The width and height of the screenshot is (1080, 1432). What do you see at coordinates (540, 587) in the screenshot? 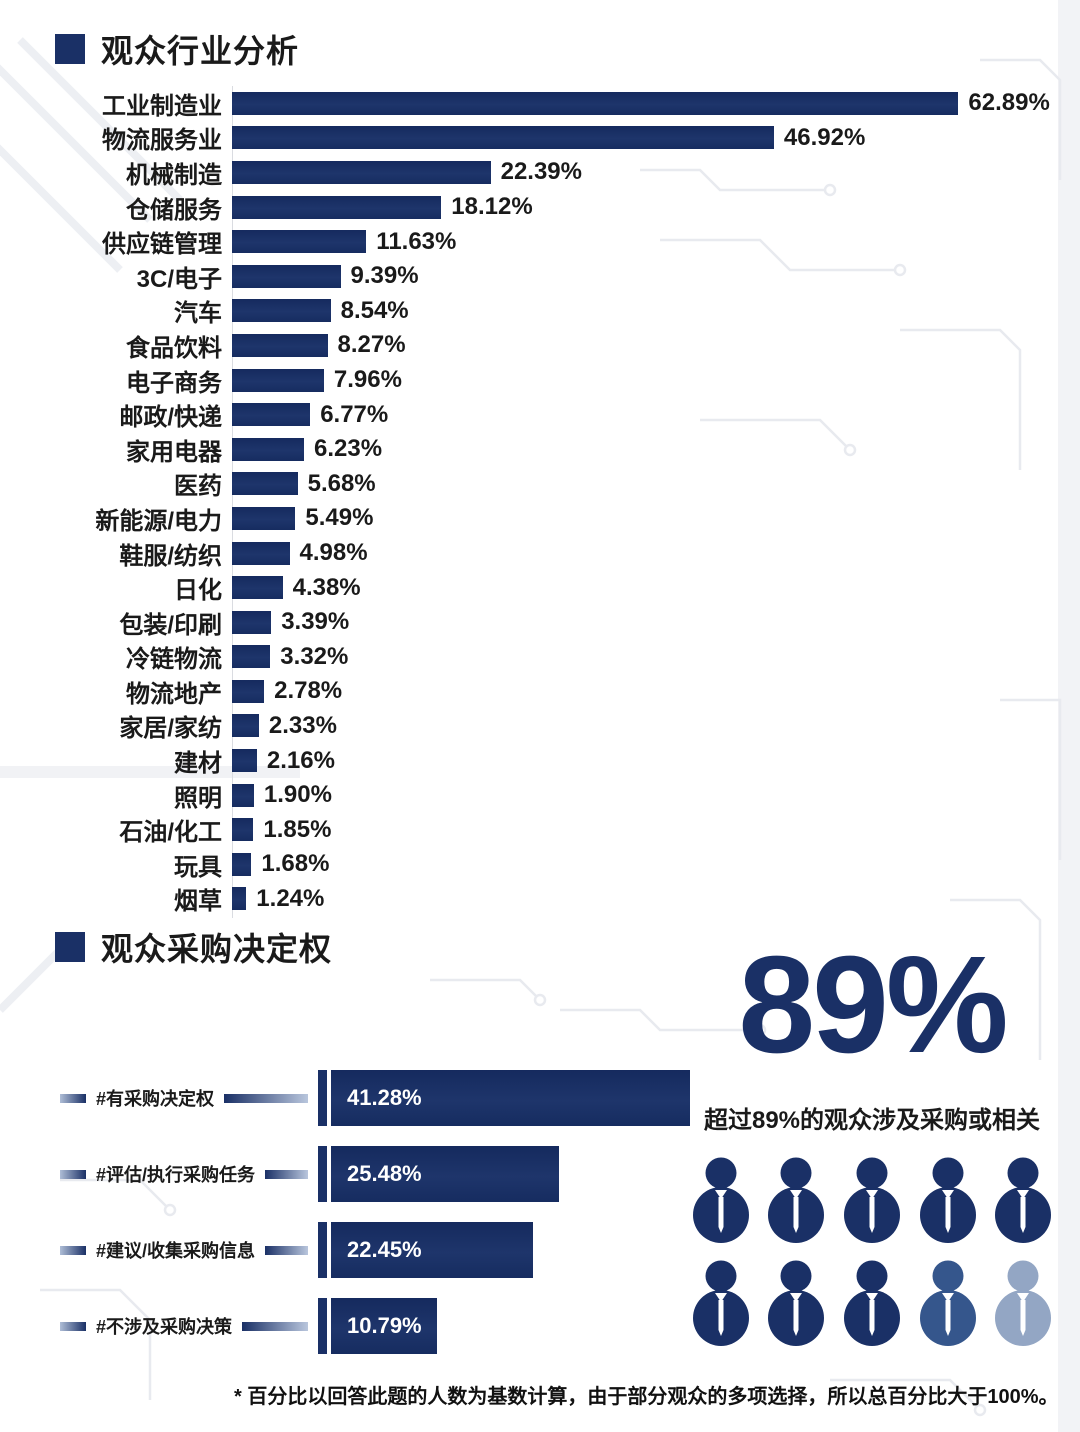
I see `industry-bar-row: 日化 4.38%` at bounding box center [540, 587].